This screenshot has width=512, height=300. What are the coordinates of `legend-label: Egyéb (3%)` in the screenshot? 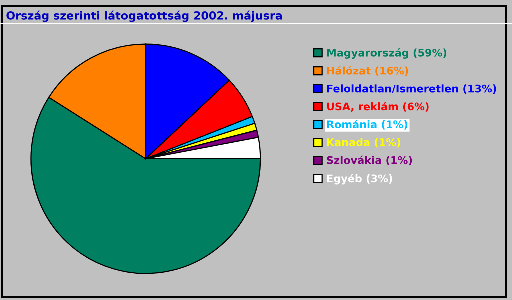 It's located at (359, 179).